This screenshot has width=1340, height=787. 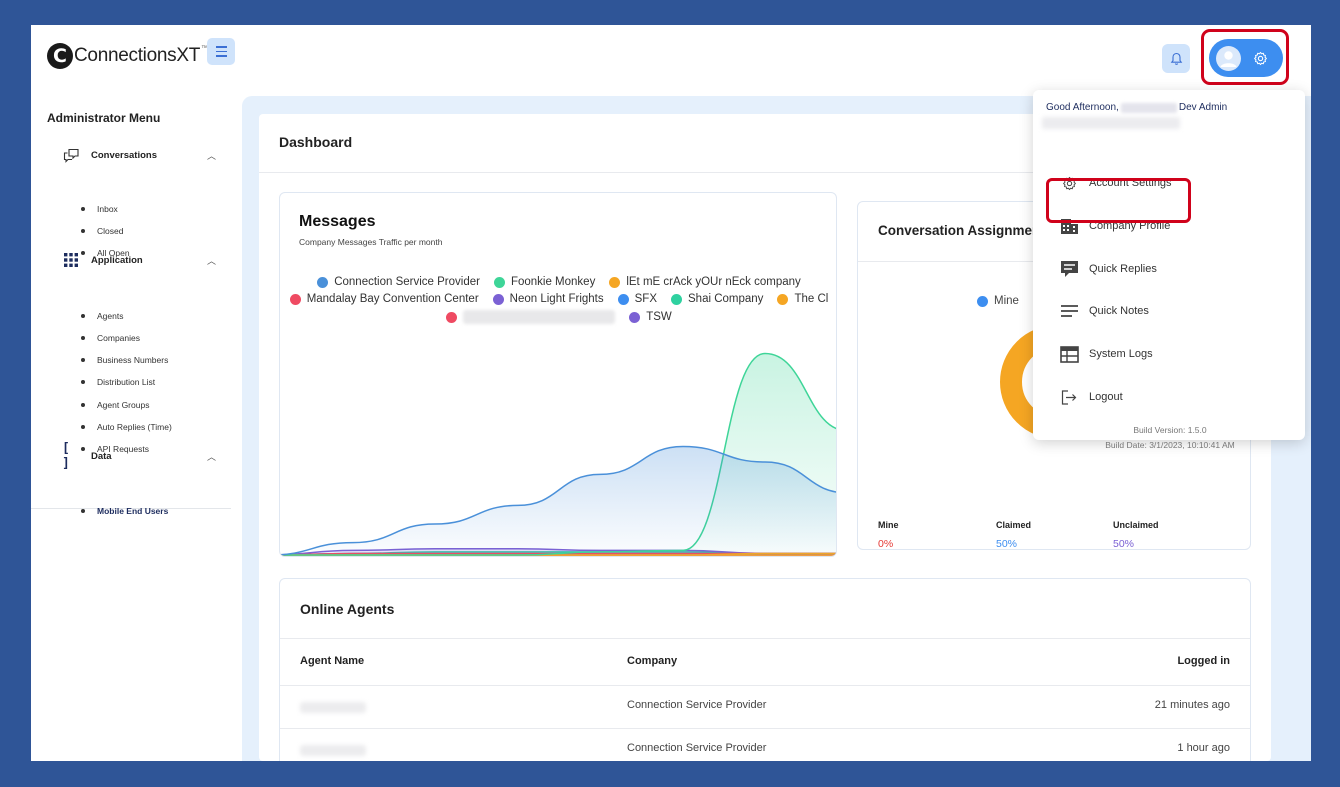 What do you see at coordinates (124, 360) in the screenshot?
I see `sidebar-item-business-numbers: Business Numbers` at bounding box center [124, 360].